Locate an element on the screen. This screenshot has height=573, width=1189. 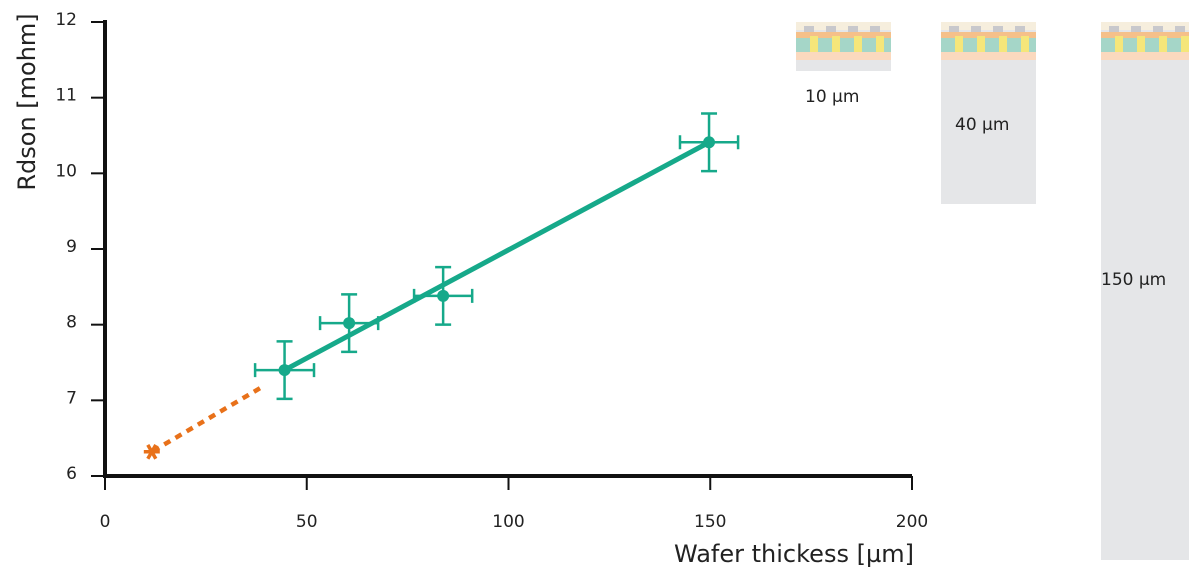
x-tick-label: 0 is located at coordinates (105, 522).